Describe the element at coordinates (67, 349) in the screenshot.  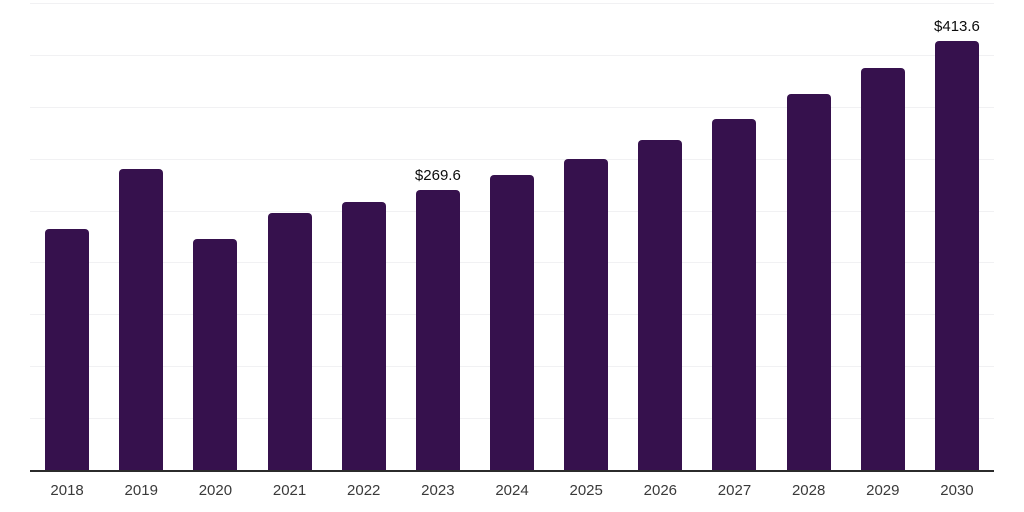
I see `bar-2018` at that location.